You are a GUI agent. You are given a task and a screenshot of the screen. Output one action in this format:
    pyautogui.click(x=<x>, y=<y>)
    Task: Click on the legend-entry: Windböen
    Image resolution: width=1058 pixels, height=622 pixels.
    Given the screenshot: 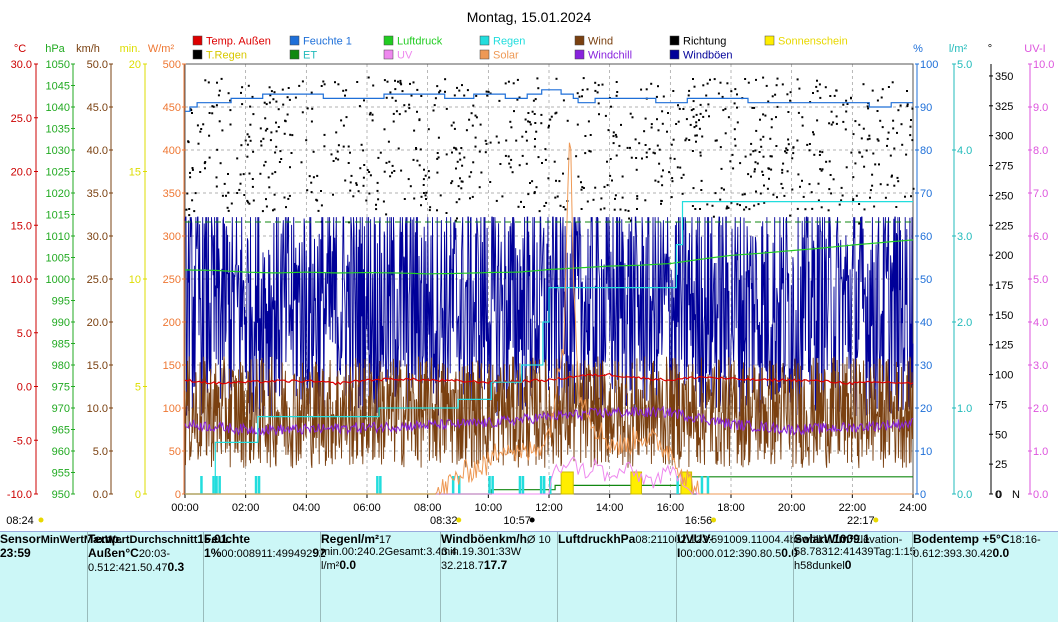 What is the action you would take?
    pyautogui.click(x=708, y=56)
    